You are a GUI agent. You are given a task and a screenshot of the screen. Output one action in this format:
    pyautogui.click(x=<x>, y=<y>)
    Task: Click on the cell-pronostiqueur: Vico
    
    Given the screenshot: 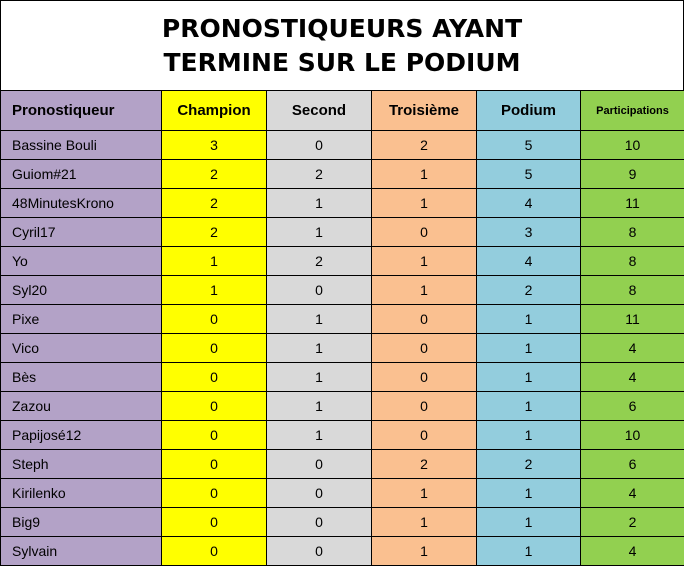 What is the action you would take?
    pyautogui.click(x=81, y=348)
    